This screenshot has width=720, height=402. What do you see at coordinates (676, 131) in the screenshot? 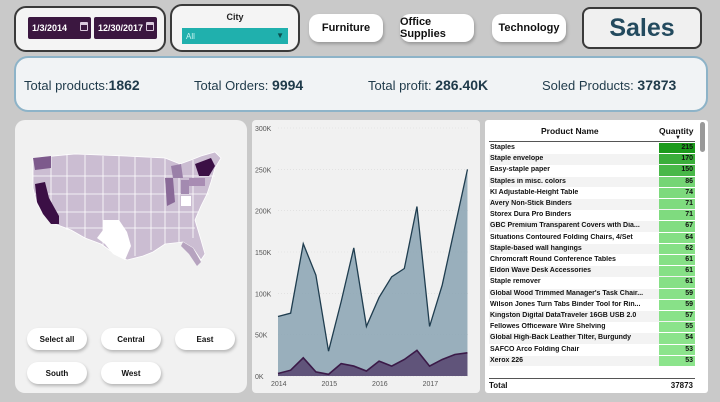
I see `column-header-quantity: Quantity` at bounding box center [676, 131].